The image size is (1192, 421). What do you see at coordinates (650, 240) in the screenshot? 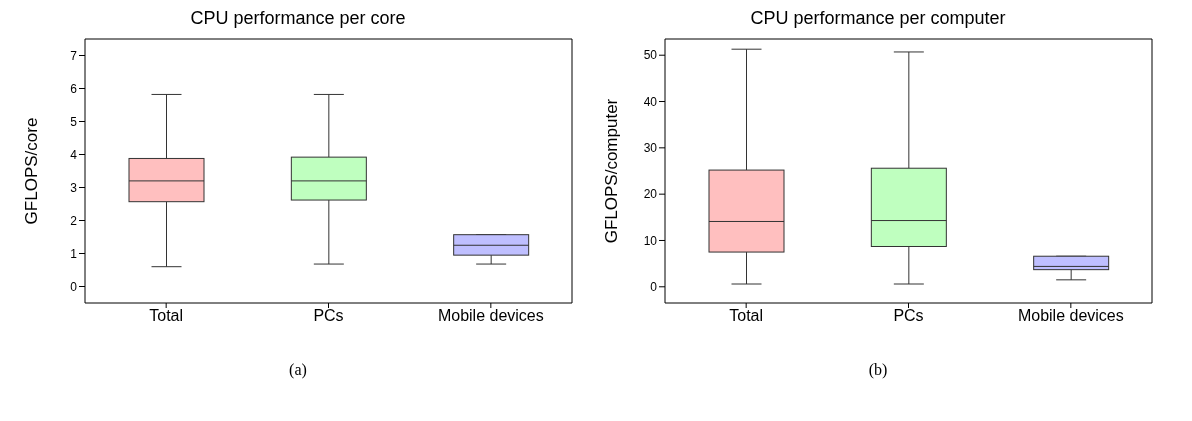
I see `y-tick-label: 10` at bounding box center [650, 240].